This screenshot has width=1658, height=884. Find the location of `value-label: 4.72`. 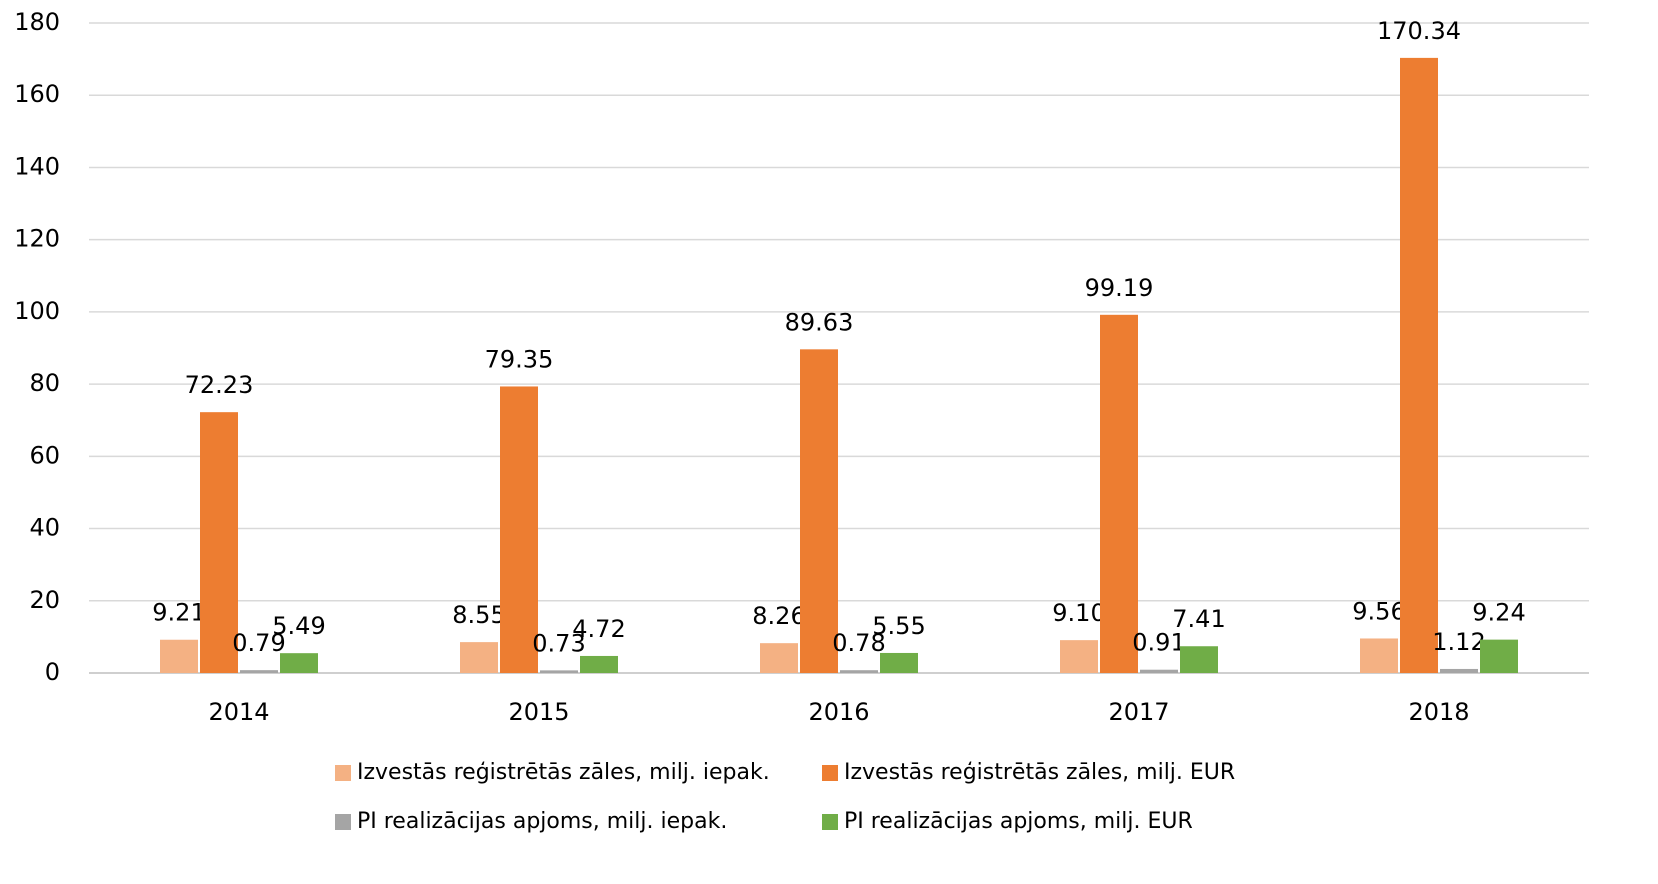

value-label: 4.72 is located at coordinates (598, 629).